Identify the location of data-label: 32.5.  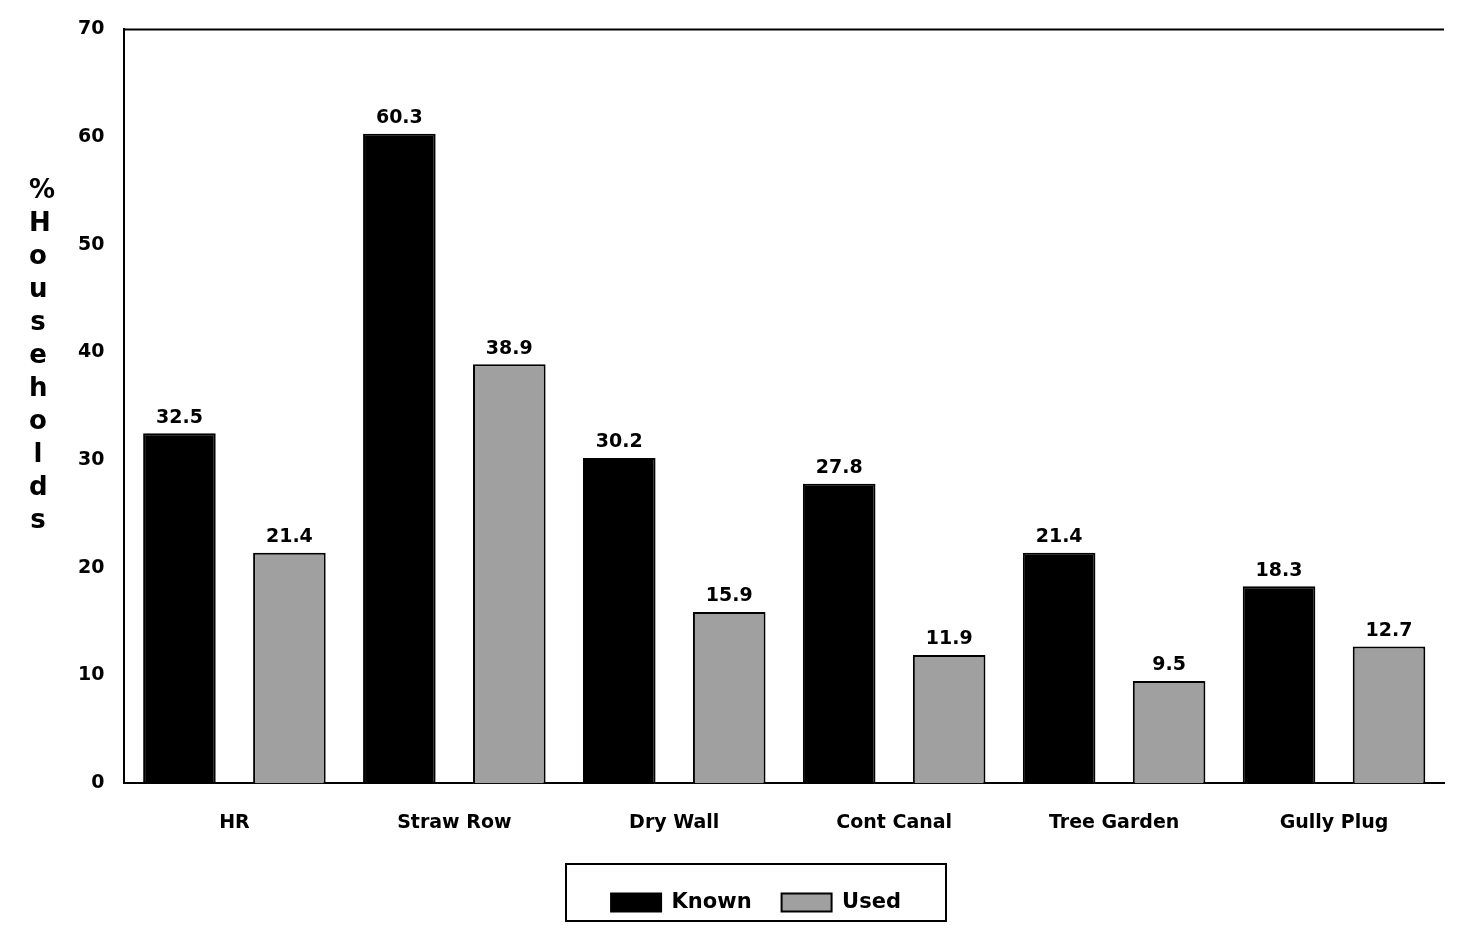
(179, 415).